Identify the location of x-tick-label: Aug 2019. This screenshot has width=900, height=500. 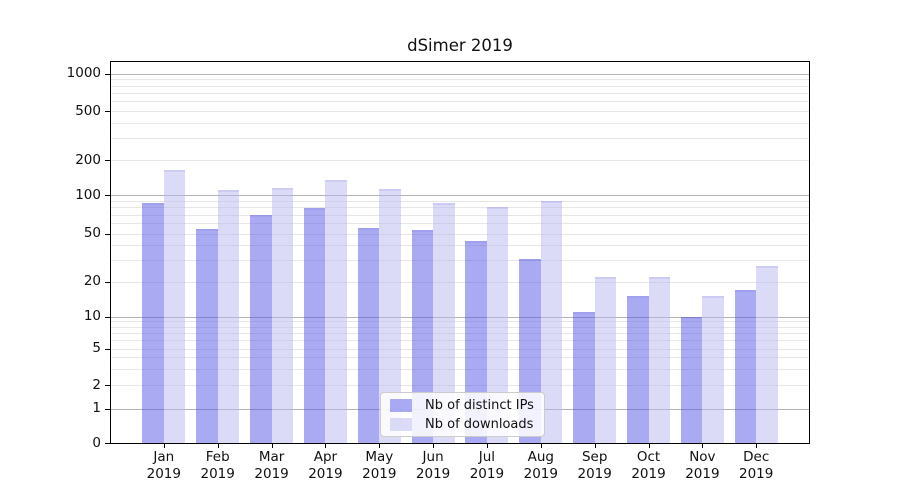
(540, 465).